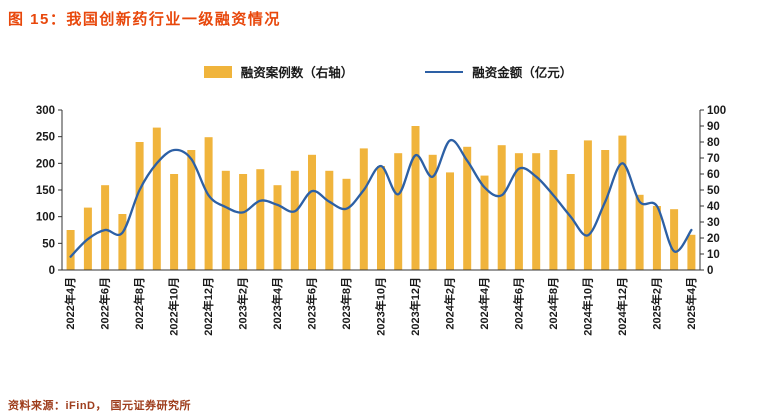 Image resolution: width=776 pixels, height=418 pixels. What do you see at coordinates (45, 191) in the screenshot?
I see `left-axis-label: 150` at bounding box center [45, 191].